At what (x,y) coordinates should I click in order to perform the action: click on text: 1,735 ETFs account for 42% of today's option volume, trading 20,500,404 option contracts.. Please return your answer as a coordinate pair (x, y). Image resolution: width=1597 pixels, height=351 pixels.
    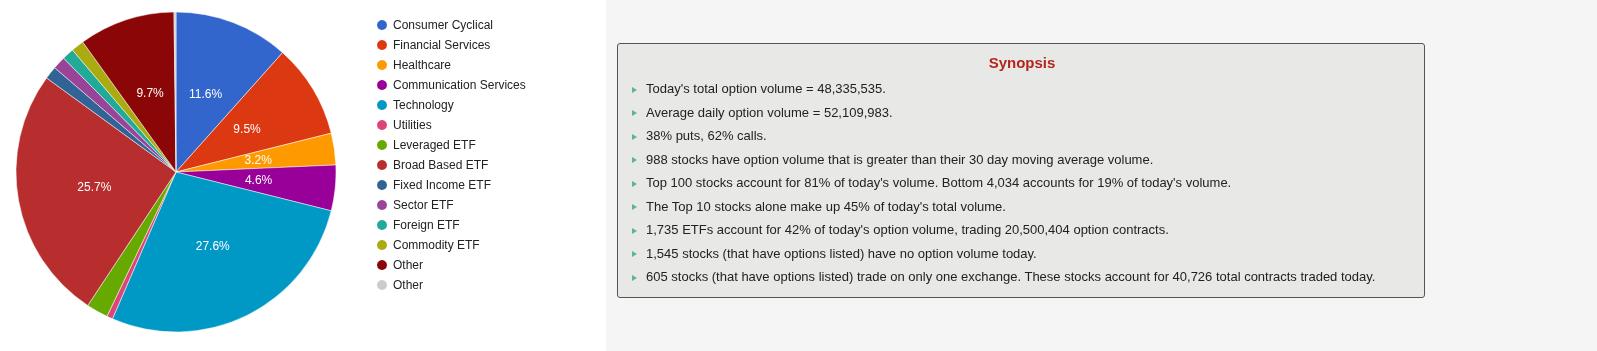
    Looking at the image, I should click on (907, 229).